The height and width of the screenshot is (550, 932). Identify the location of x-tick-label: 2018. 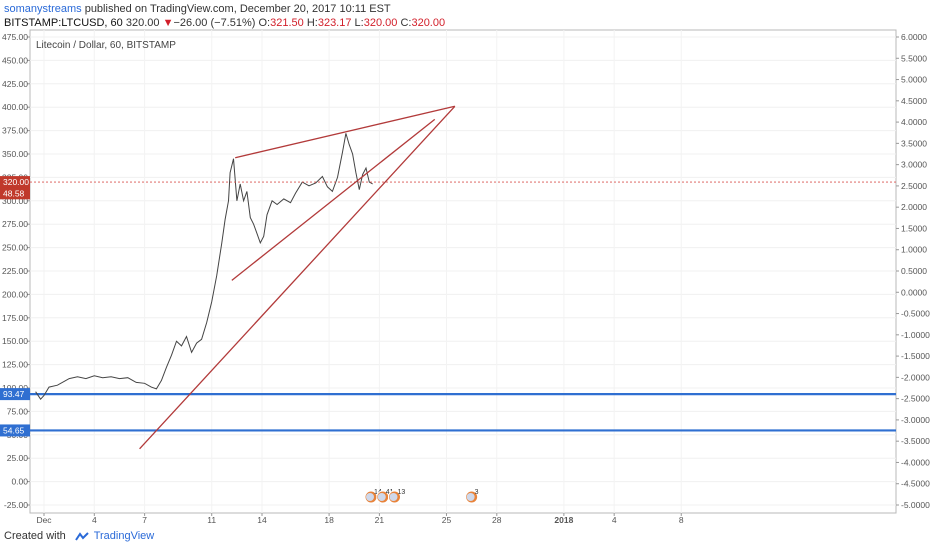
(563, 520).